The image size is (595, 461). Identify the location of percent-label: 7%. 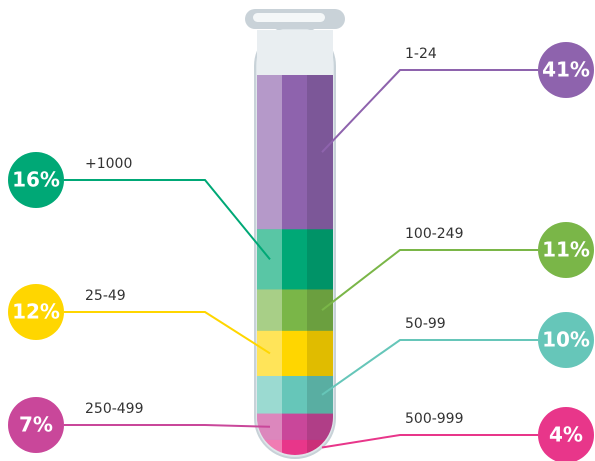
(36, 425).